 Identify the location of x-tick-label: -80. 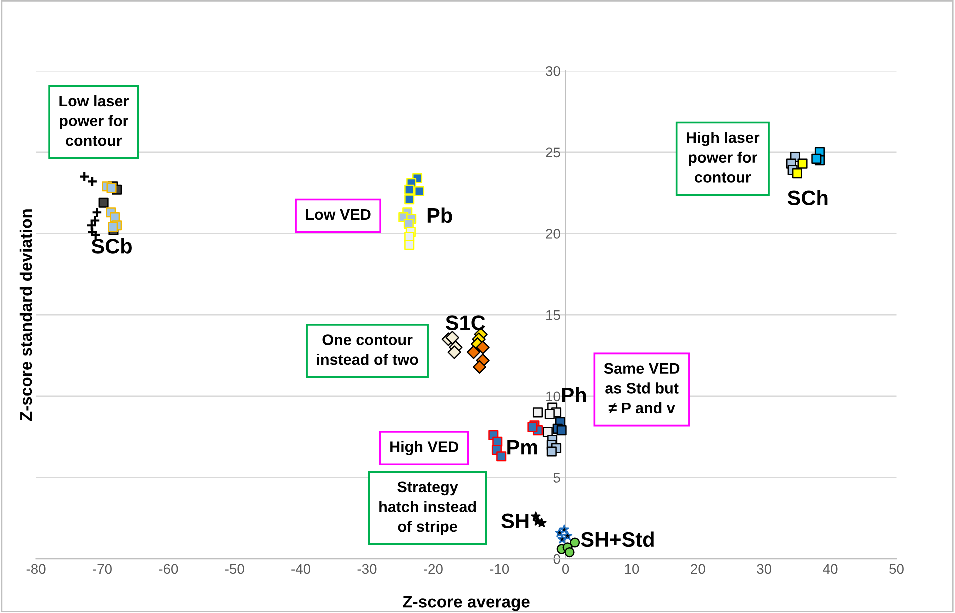
(36, 569).